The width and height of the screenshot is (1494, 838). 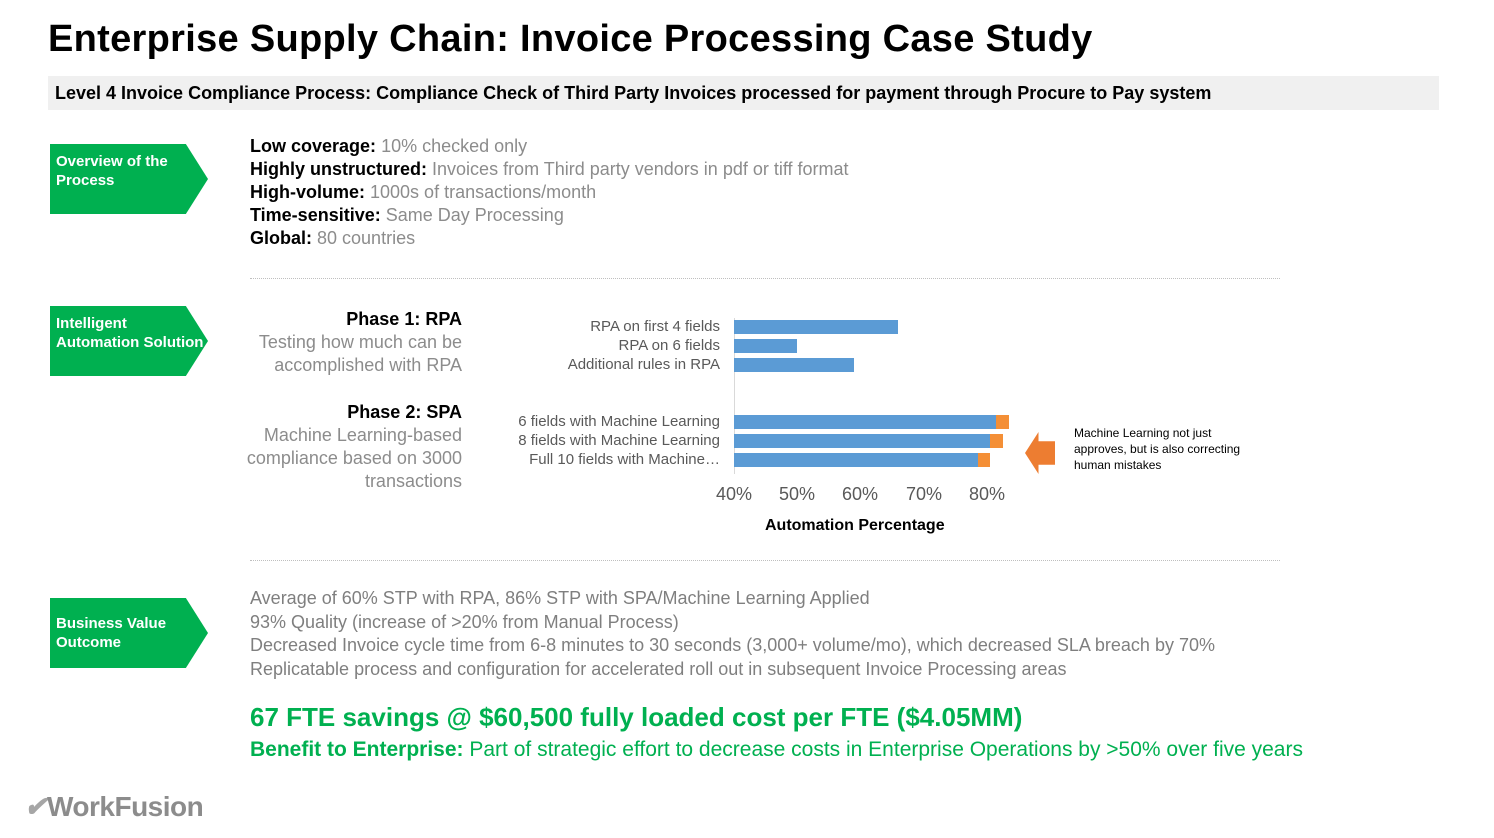 I want to click on y-axis-line, so click(x=734, y=396).